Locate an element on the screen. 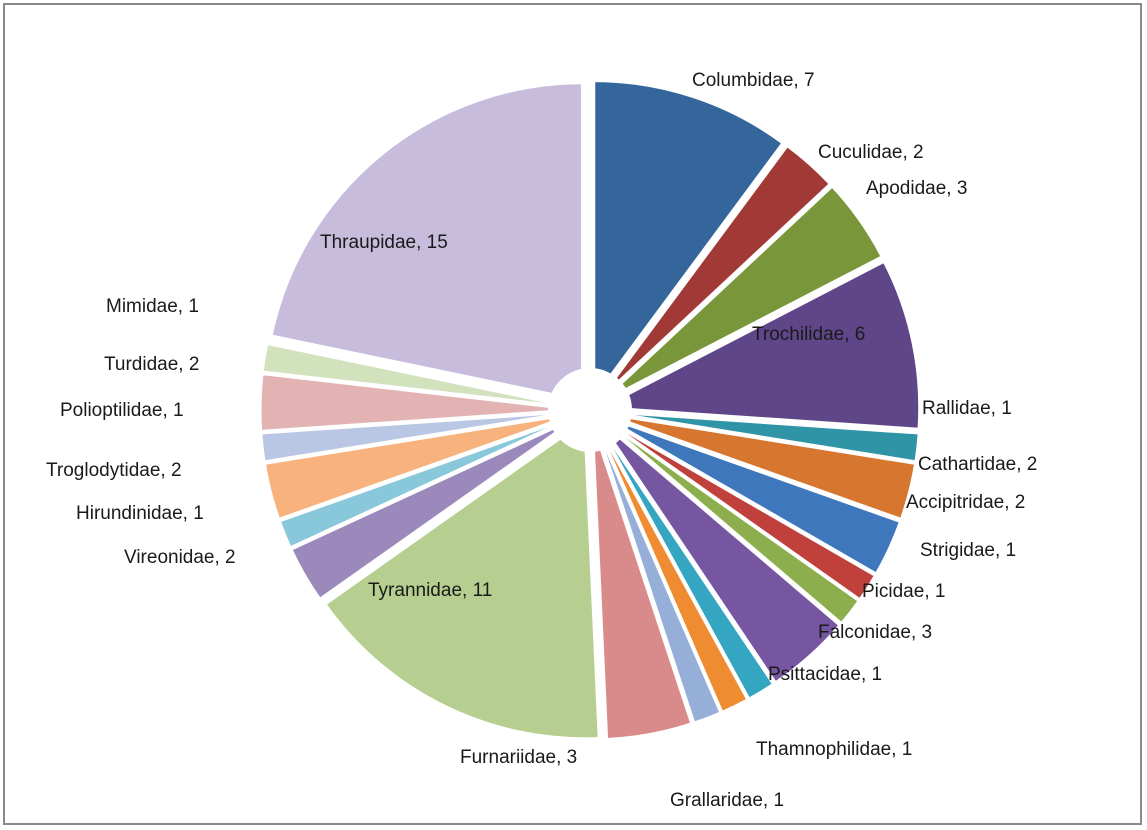 Image resolution: width=1147 pixels, height=830 pixels. pie-label-tyrannidae: Tyrannidae, 11 is located at coordinates (430, 590).